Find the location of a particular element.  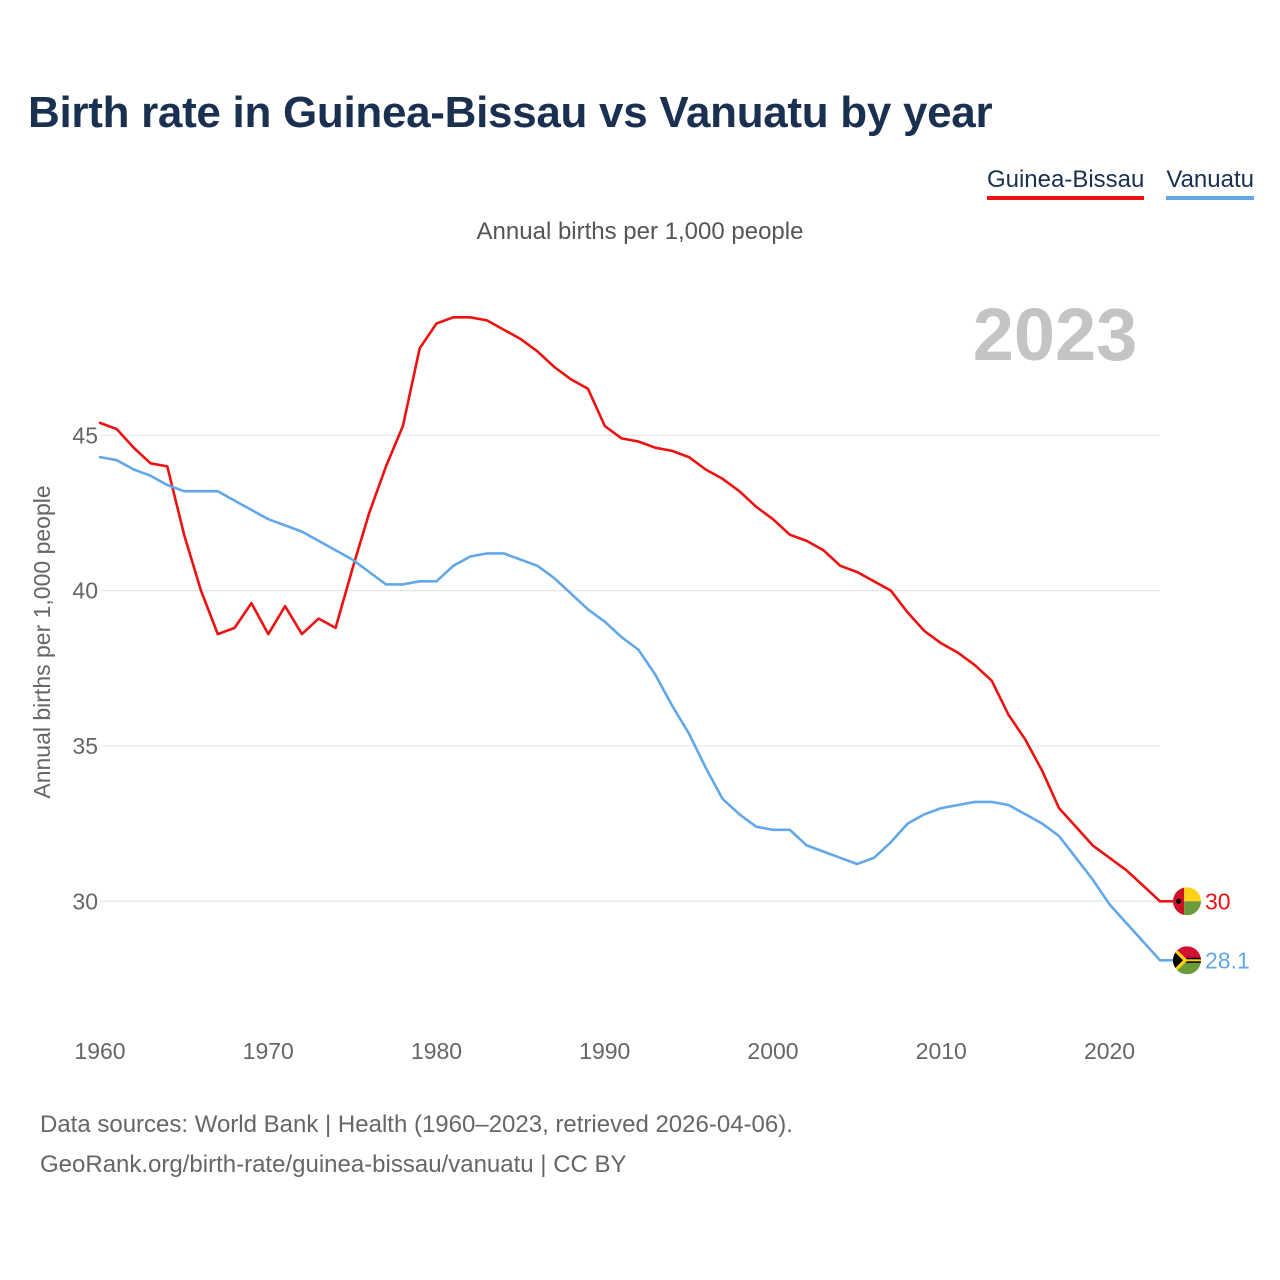

legend: Guinea-Bissau Vanuatu is located at coordinates (1120, 183).